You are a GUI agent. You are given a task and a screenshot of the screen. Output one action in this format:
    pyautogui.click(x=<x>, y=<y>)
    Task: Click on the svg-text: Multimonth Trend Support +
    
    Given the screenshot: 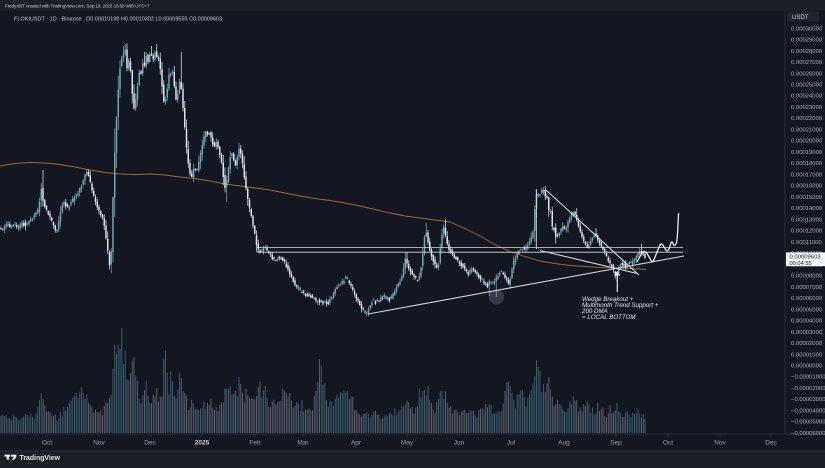 What is the action you would take?
    pyautogui.click(x=620, y=305)
    